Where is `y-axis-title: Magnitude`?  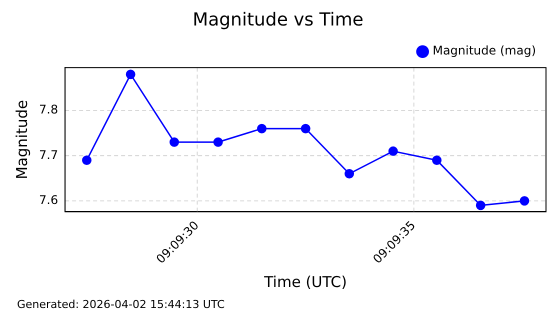 y-axis-title: Magnitude is located at coordinates (21, 140).